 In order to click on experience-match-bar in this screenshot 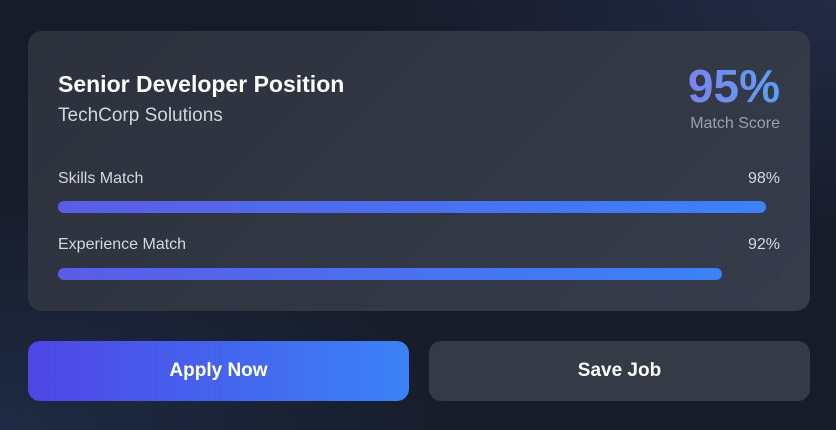, I will do `click(419, 274)`.